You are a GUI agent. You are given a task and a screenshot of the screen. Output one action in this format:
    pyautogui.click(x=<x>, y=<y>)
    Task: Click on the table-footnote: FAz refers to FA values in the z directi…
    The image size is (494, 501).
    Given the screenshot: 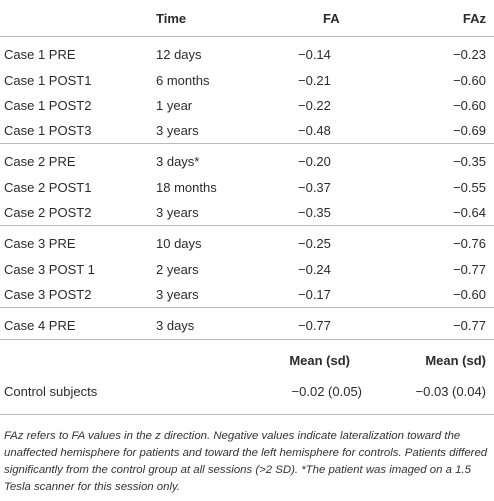 What is the action you would take?
    pyautogui.click(x=246, y=461)
    